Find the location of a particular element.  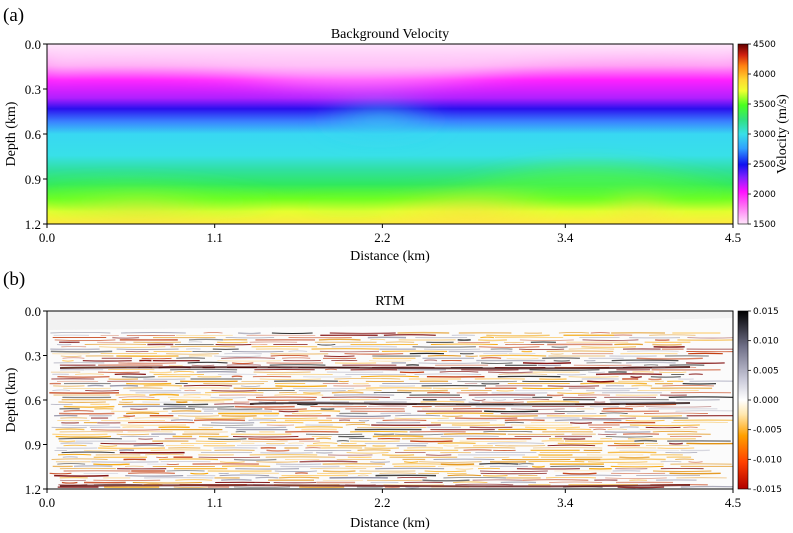

colorbar-tick-label: 2500 is located at coordinates (764, 165).